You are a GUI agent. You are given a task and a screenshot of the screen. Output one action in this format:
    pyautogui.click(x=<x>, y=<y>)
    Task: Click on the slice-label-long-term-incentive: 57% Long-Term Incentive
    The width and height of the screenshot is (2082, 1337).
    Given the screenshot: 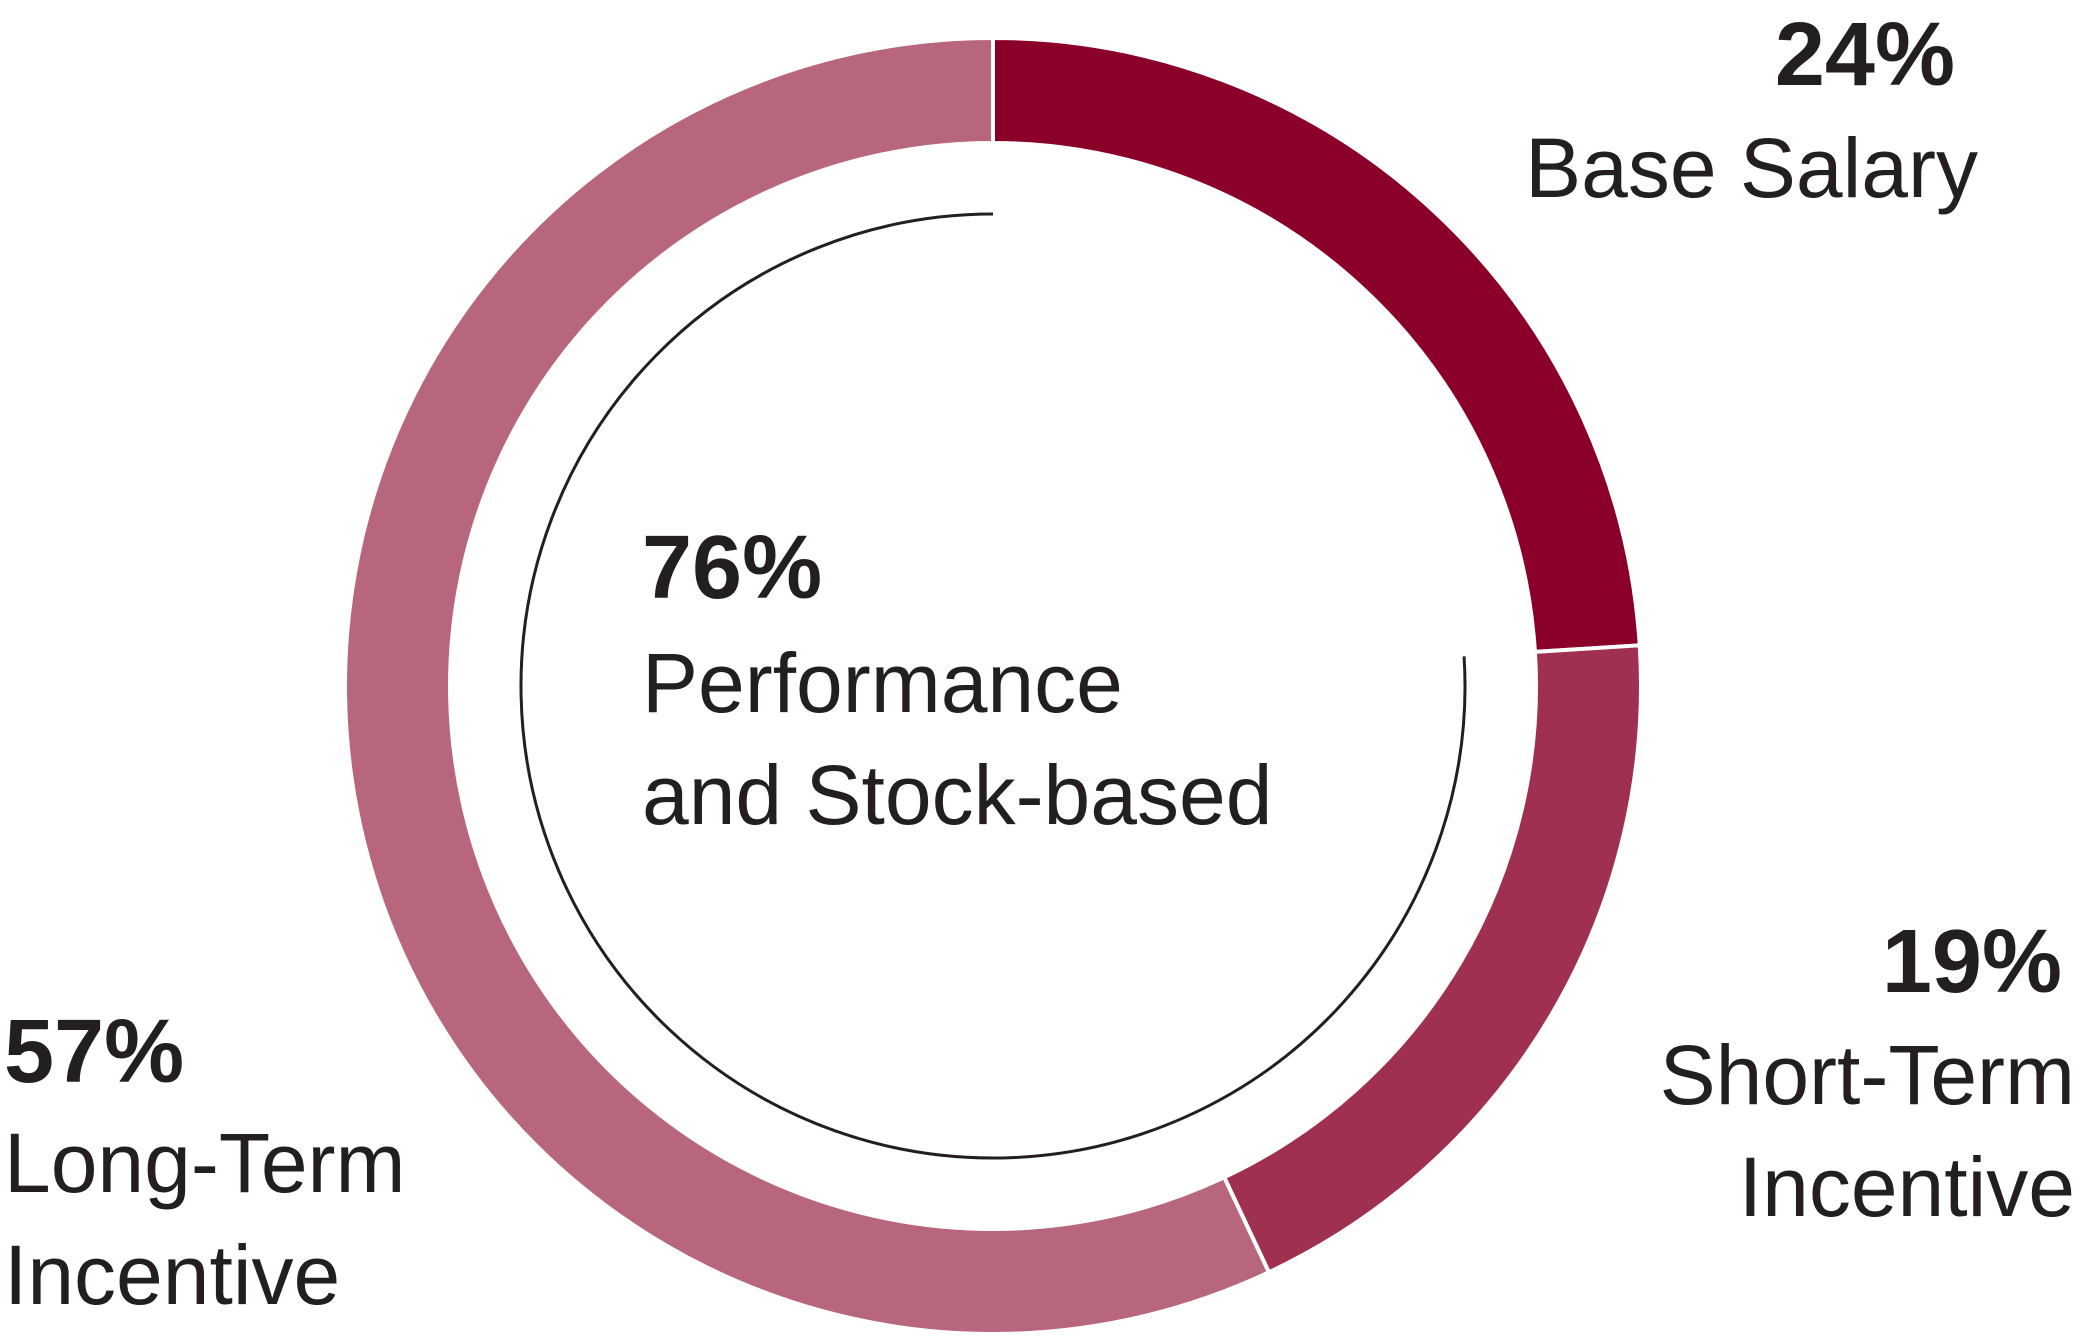 What is the action you would take?
    pyautogui.click(x=205, y=1162)
    